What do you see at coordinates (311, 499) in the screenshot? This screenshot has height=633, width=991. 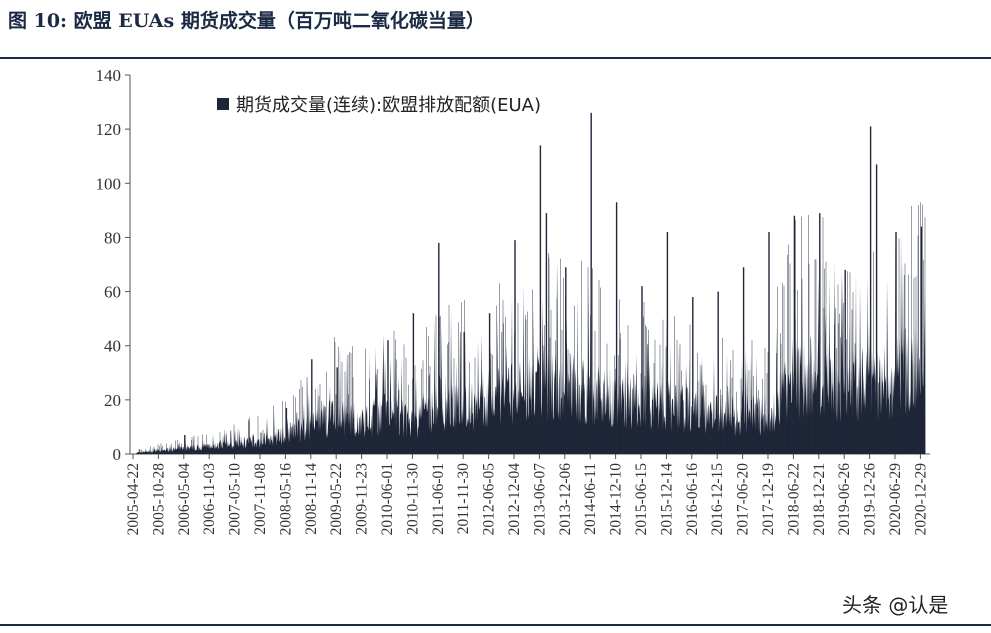 I see `x-tick-label: 2008-11-14` at bounding box center [311, 499].